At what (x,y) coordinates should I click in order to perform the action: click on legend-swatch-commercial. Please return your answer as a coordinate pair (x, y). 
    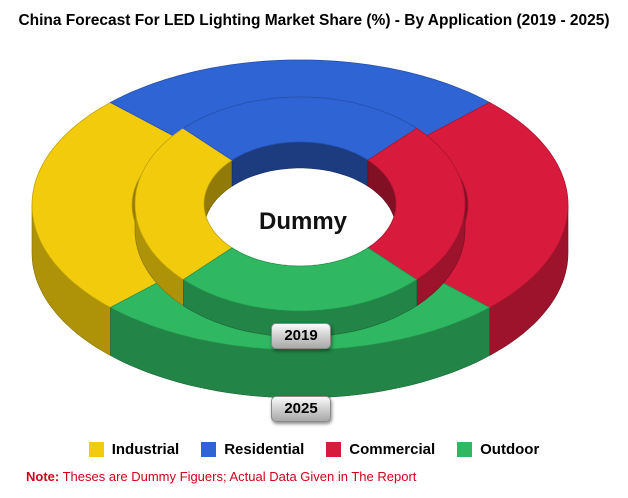
    Looking at the image, I should click on (334, 449).